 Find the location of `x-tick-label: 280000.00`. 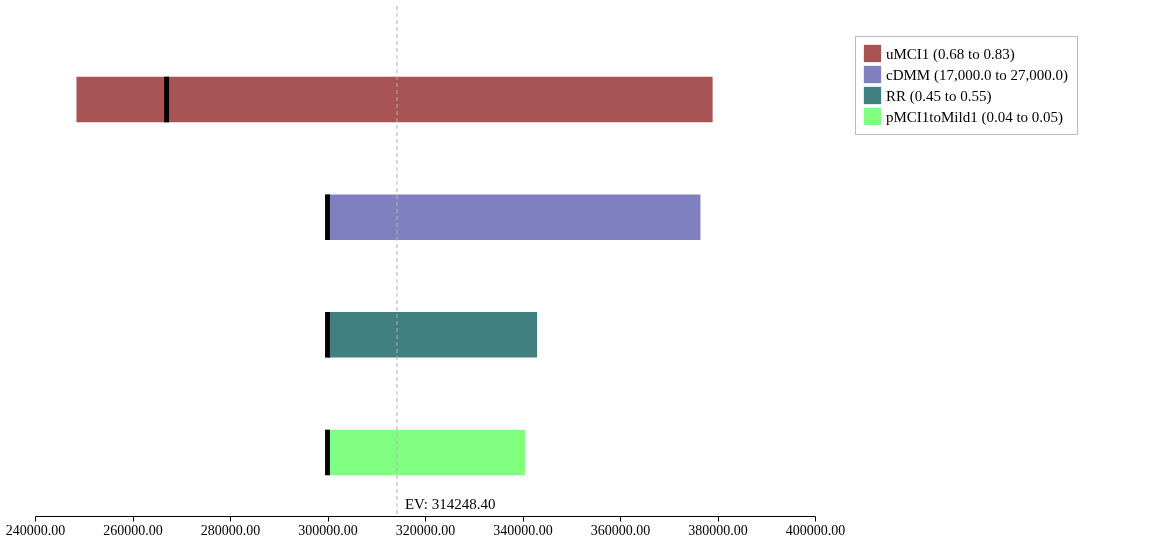

x-tick-label: 280000.00 is located at coordinates (230, 530).